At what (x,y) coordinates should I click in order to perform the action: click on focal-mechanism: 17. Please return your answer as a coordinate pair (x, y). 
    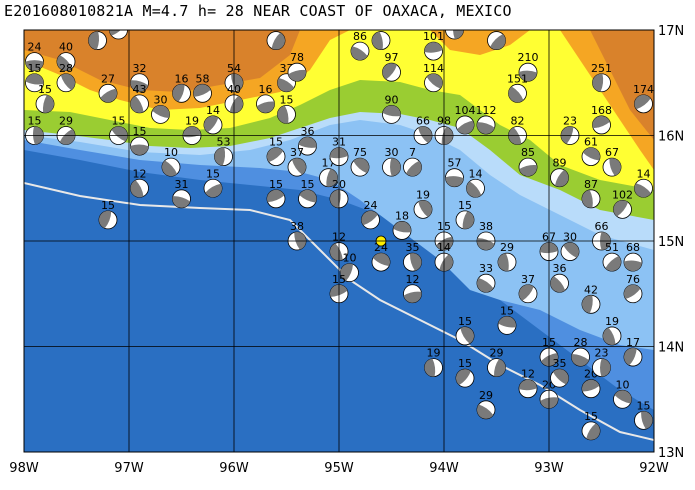
    Looking at the image, I should click on (328, 172).